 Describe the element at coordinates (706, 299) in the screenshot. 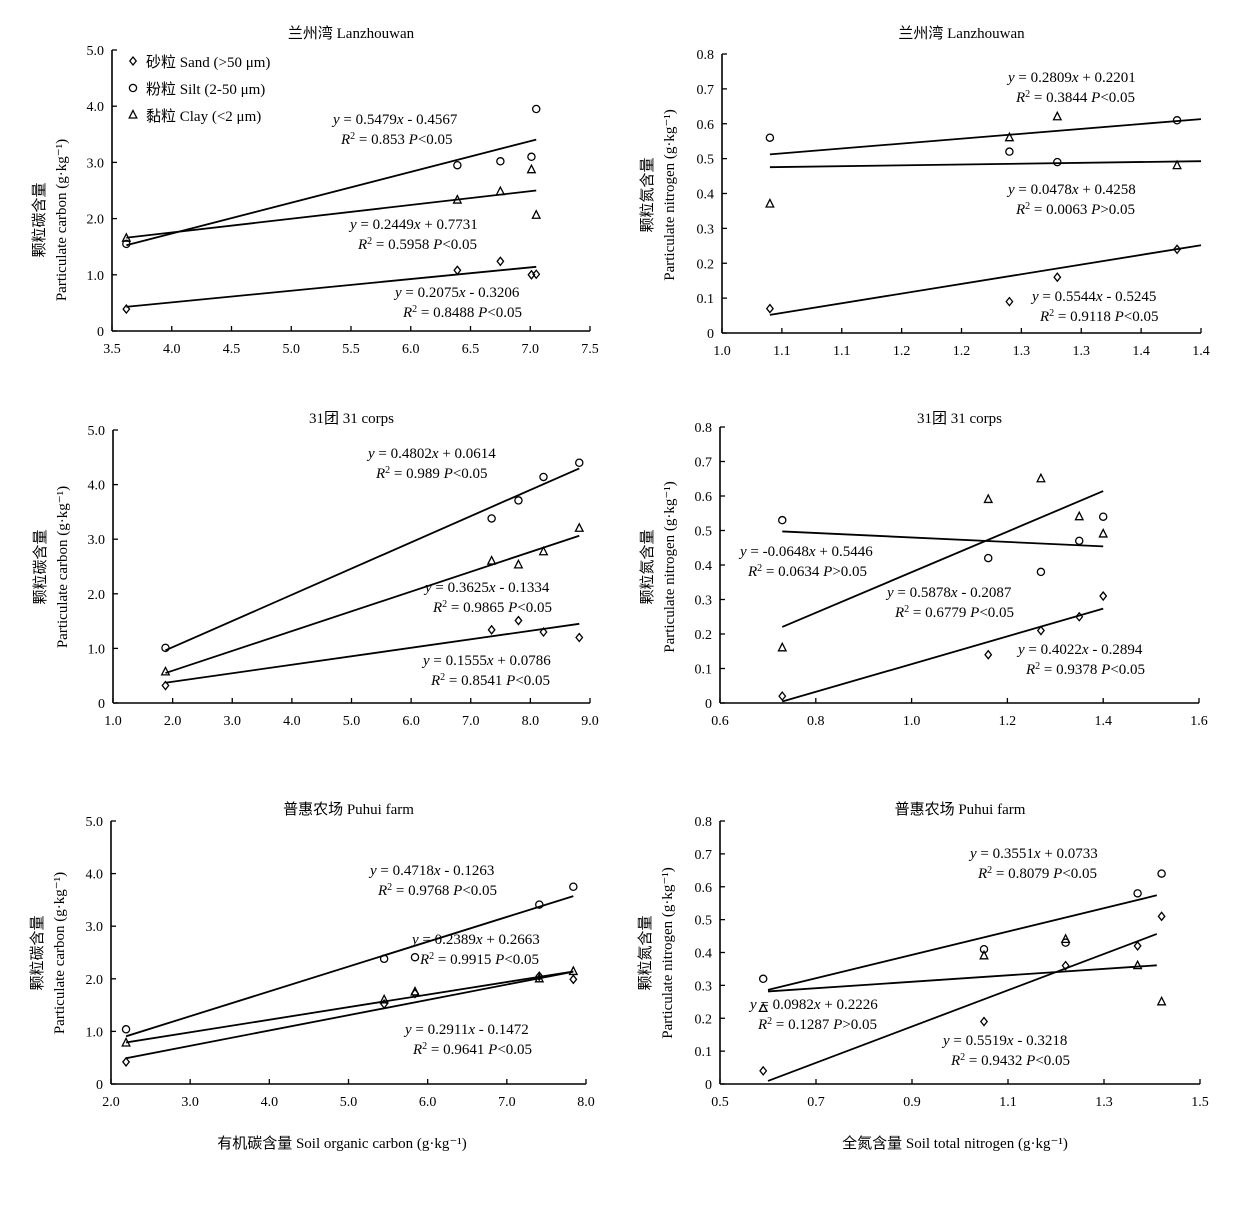

I see `y-tick-label: 0.1` at that location.